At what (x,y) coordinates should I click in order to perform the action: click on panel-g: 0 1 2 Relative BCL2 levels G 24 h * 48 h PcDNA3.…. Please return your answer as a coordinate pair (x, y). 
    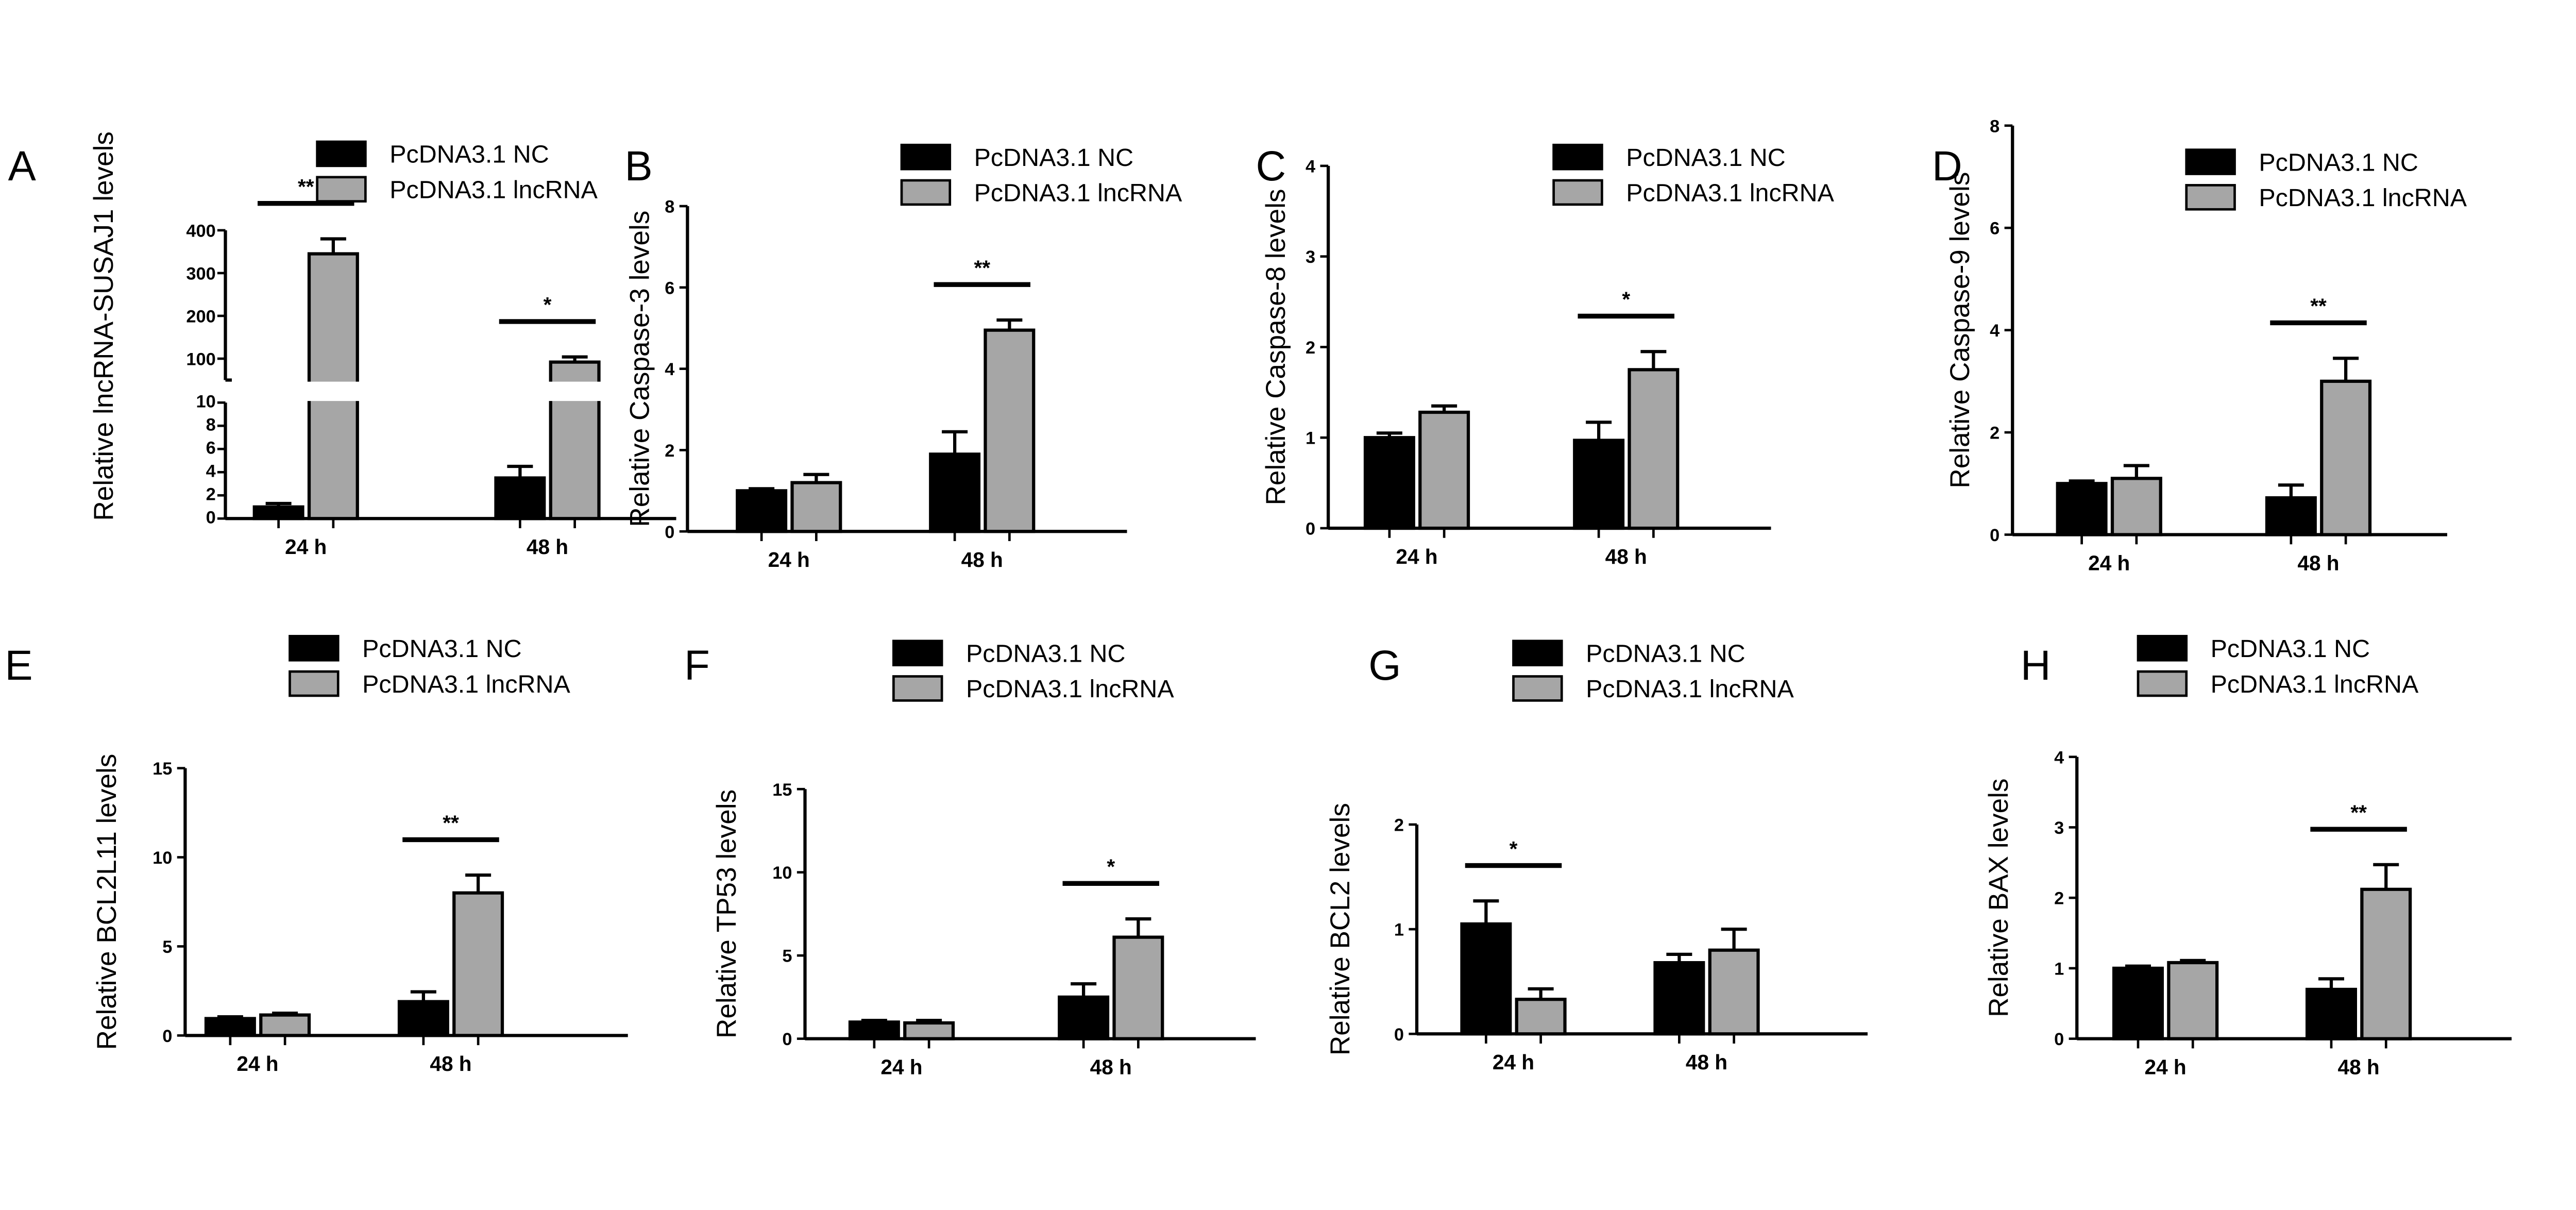
    Looking at the image, I should click on (1596, 857).